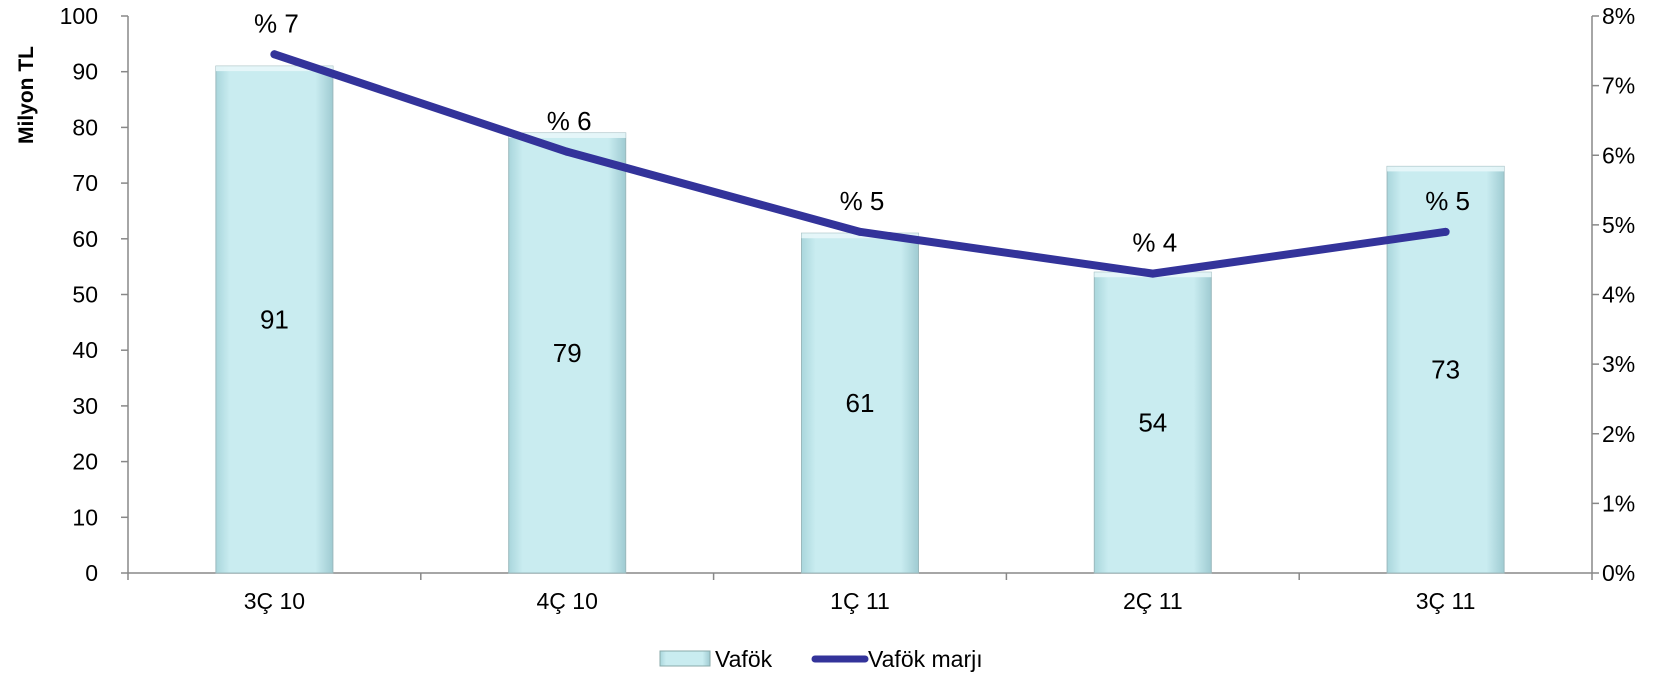  I want to click on y-tick-label: 100, so click(79, 16).